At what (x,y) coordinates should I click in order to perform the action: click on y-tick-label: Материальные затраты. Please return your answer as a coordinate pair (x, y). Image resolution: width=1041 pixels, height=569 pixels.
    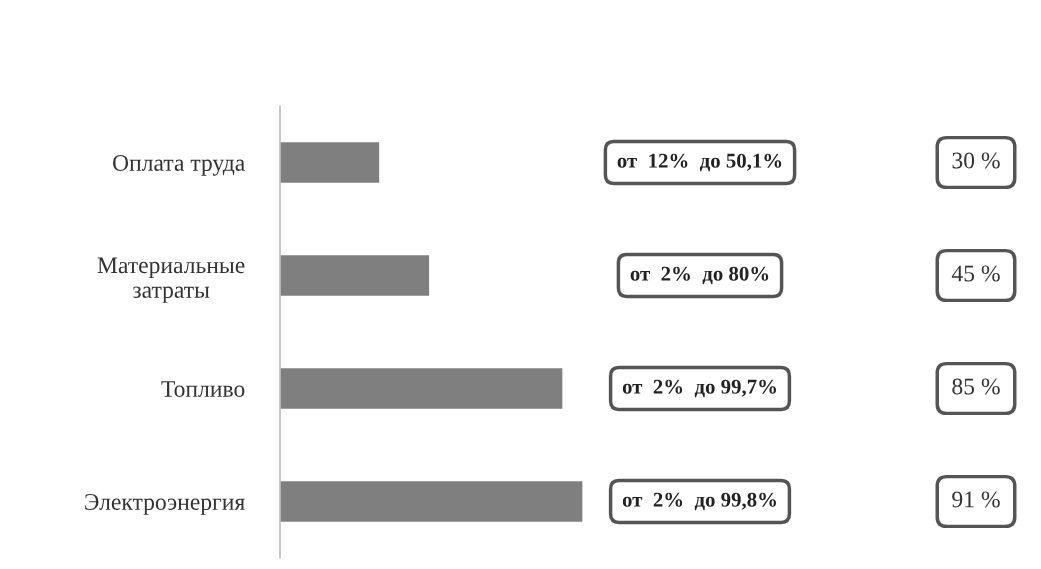
    Looking at the image, I should click on (171, 280).